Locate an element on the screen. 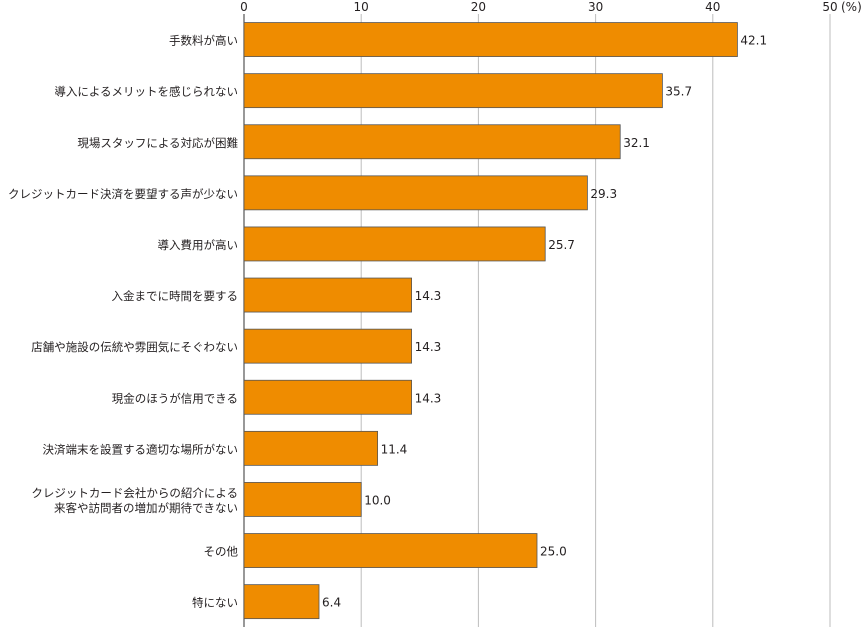 This screenshot has height=631, width=862. unit-label: (%) is located at coordinates (851, 7).